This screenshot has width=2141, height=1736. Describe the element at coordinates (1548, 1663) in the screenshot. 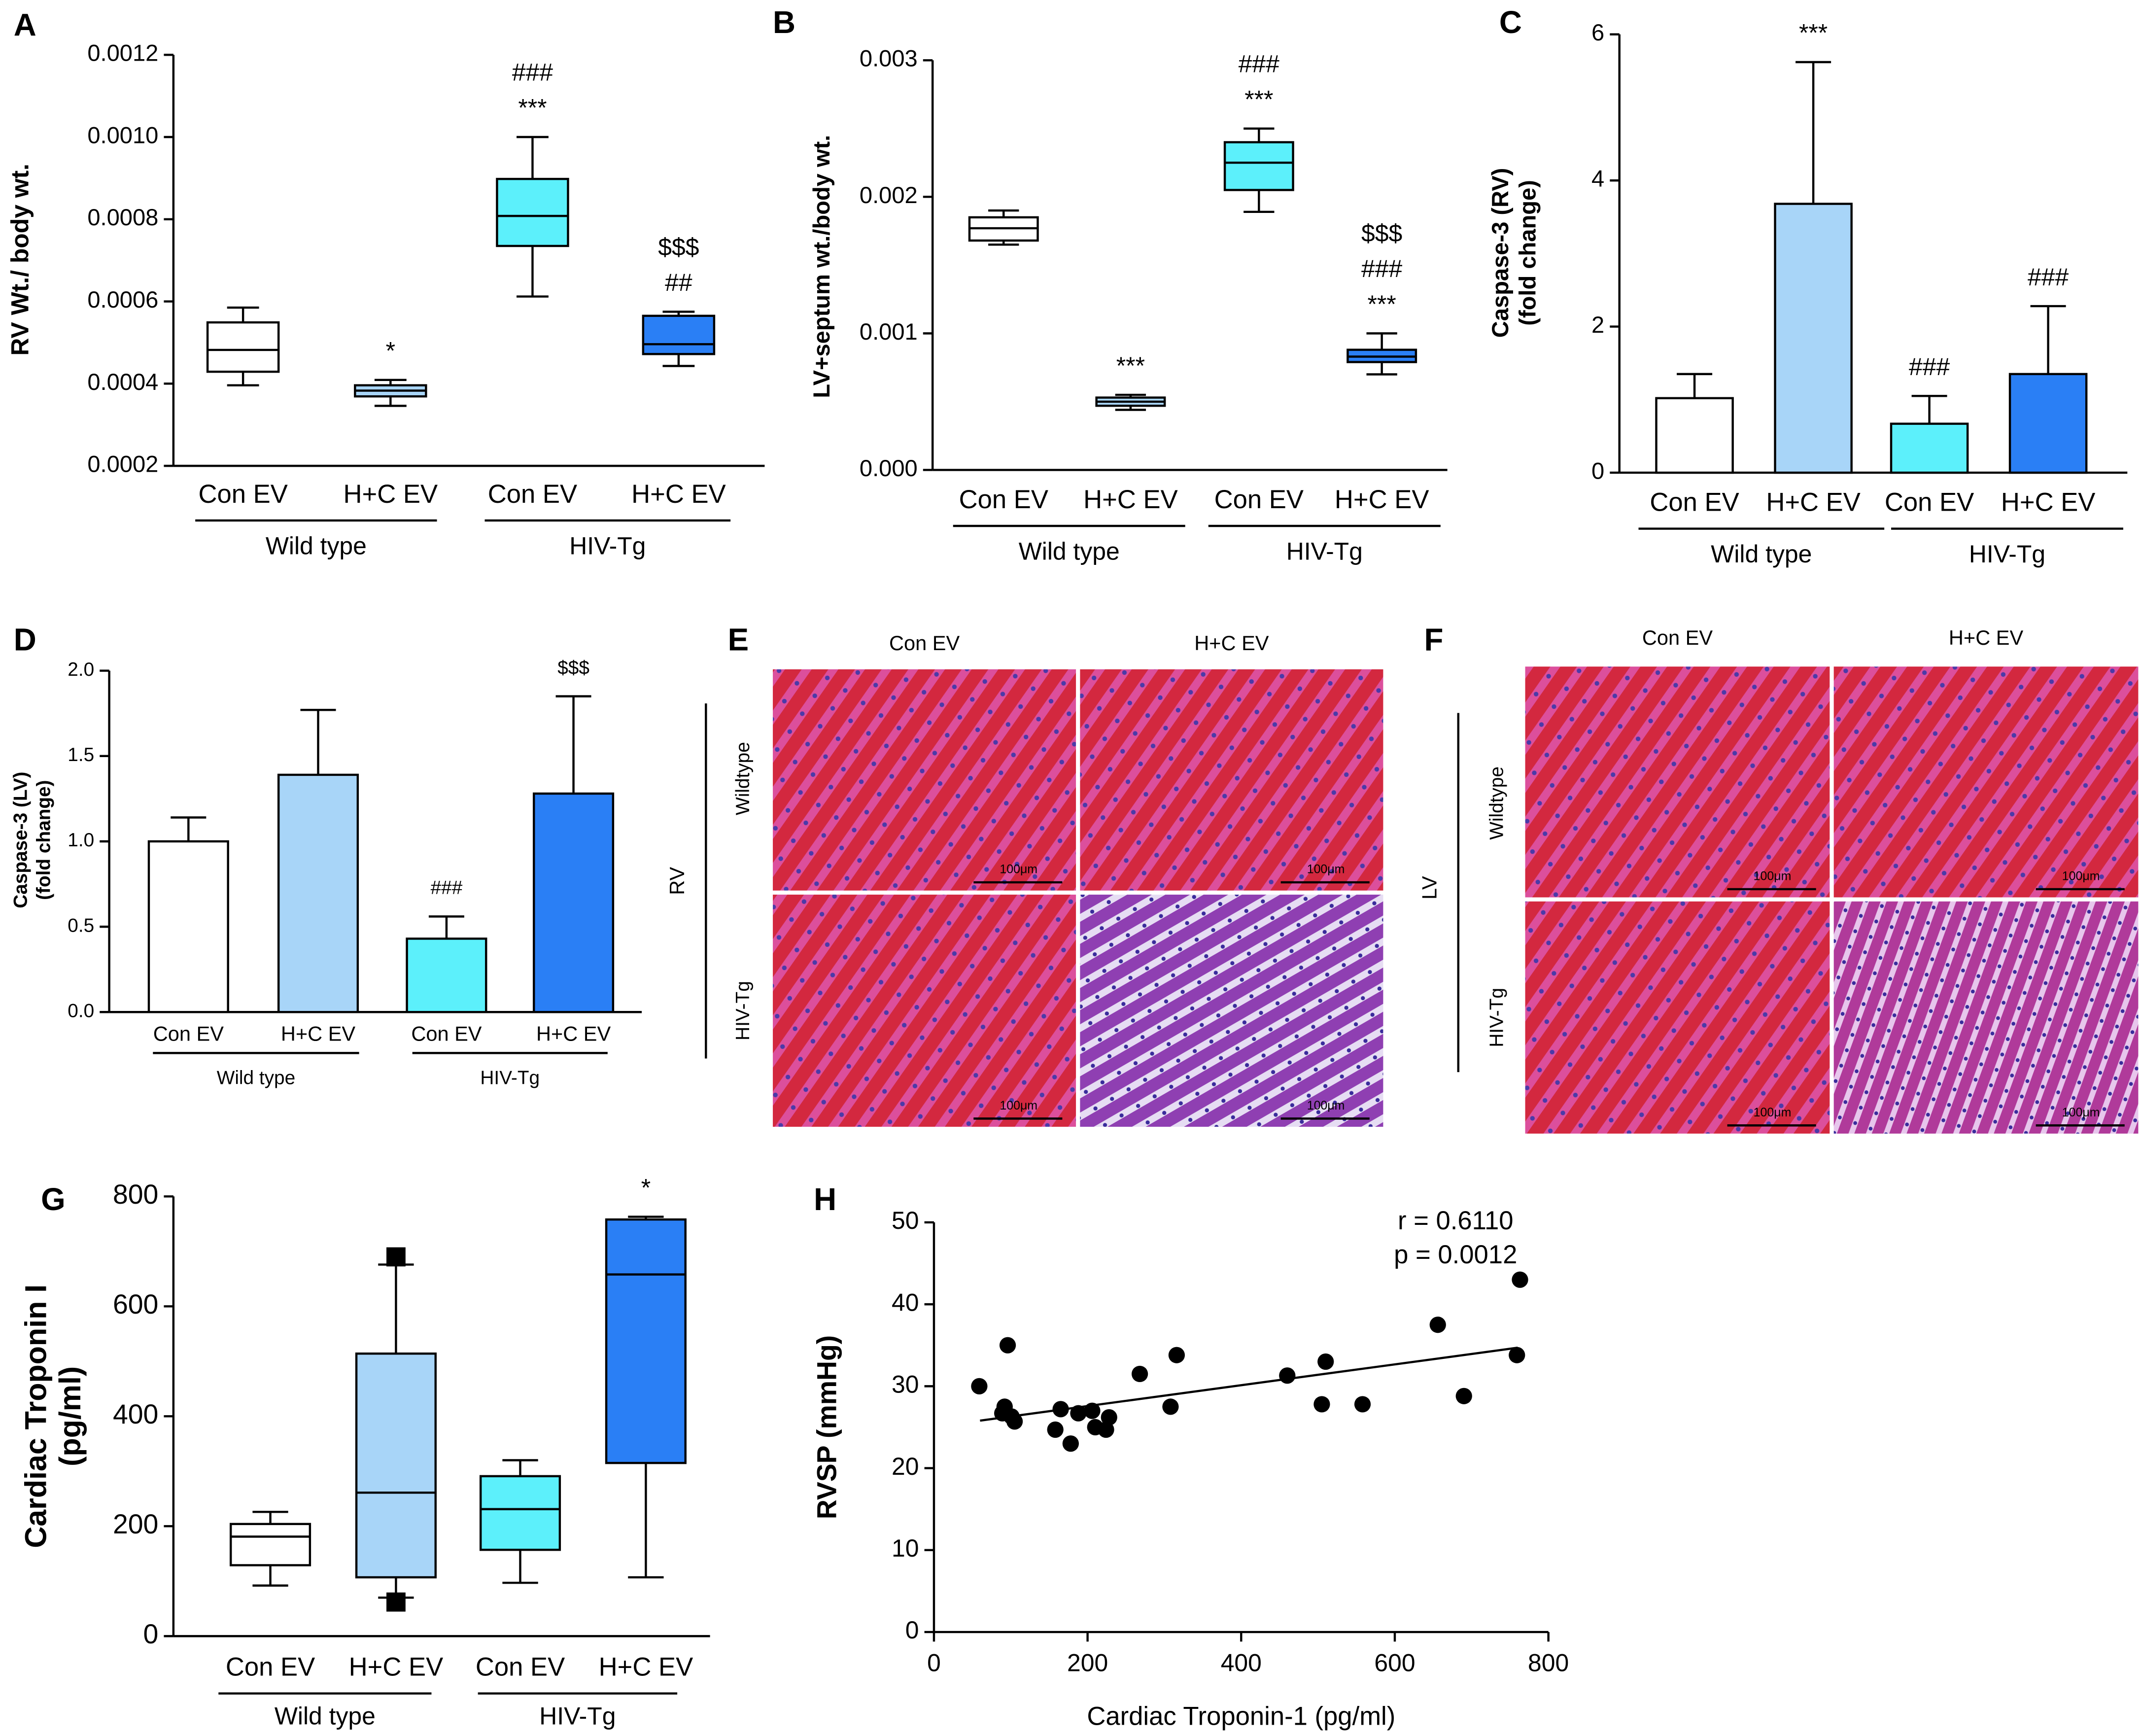

I see `x-tick-label: 800` at that location.